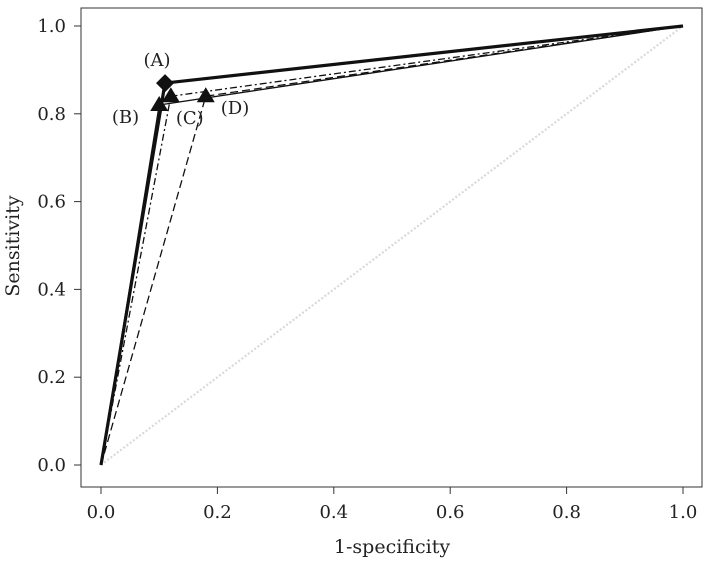 The image size is (710, 565). Describe the element at coordinates (683, 512) in the screenshot. I see `x-tick-label: 1.0` at that location.